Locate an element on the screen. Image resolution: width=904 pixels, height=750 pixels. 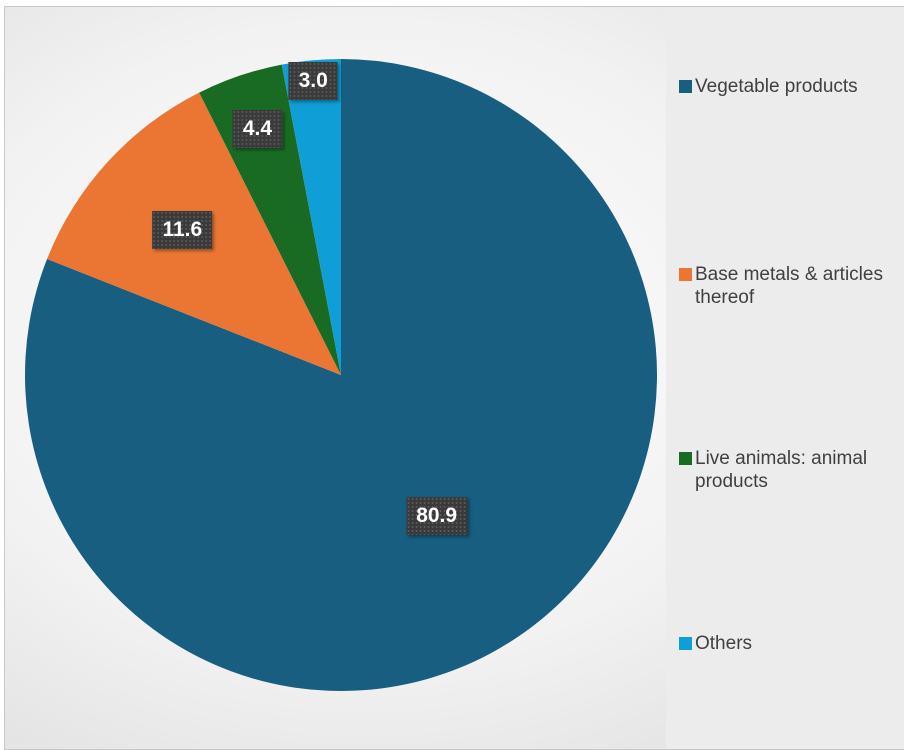
data-label-vegetable-products: 80.9 is located at coordinates (437, 515).